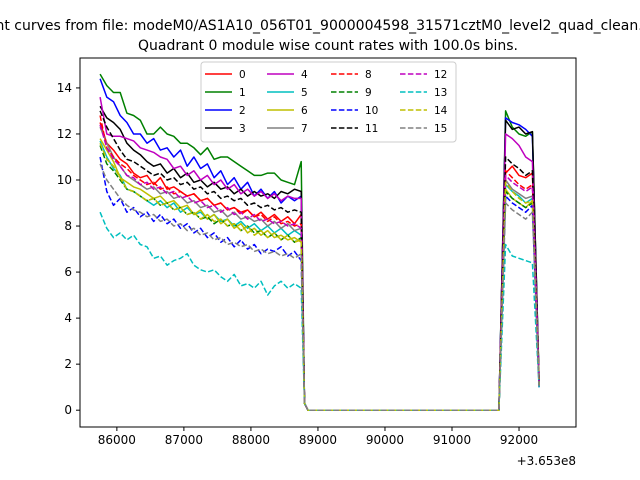 This screenshot has width=640, height=480. I want to click on legend-label-8: 8, so click(368, 75).